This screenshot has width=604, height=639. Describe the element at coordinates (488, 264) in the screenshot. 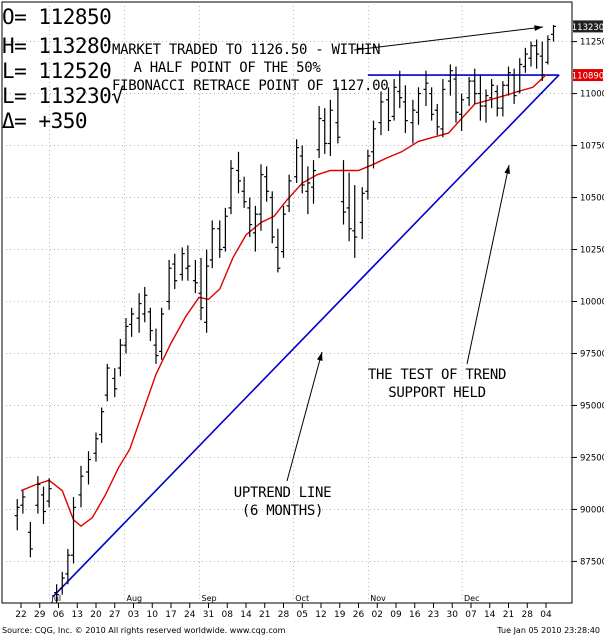

I see `trend-test-arrow` at that location.